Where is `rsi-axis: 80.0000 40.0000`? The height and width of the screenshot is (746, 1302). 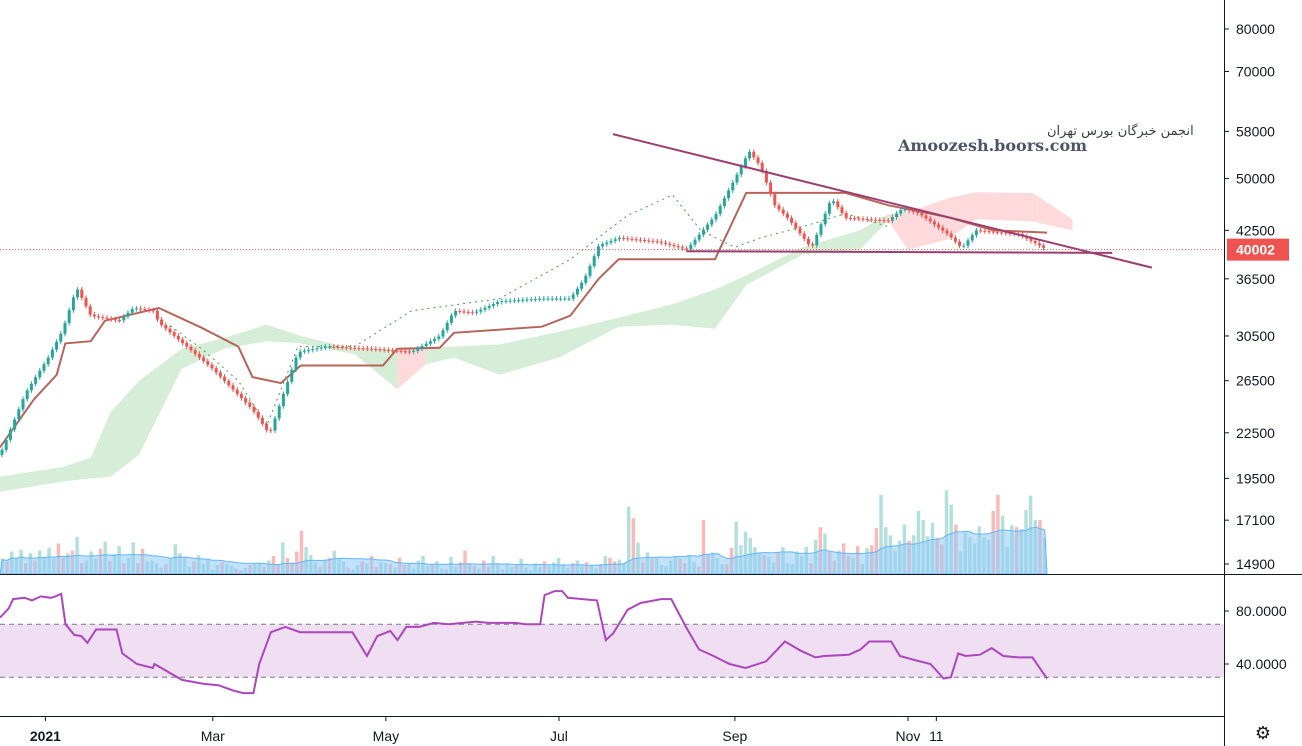
rsi-axis: 80.0000 40.0000 is located at coordinates (1255, 637).